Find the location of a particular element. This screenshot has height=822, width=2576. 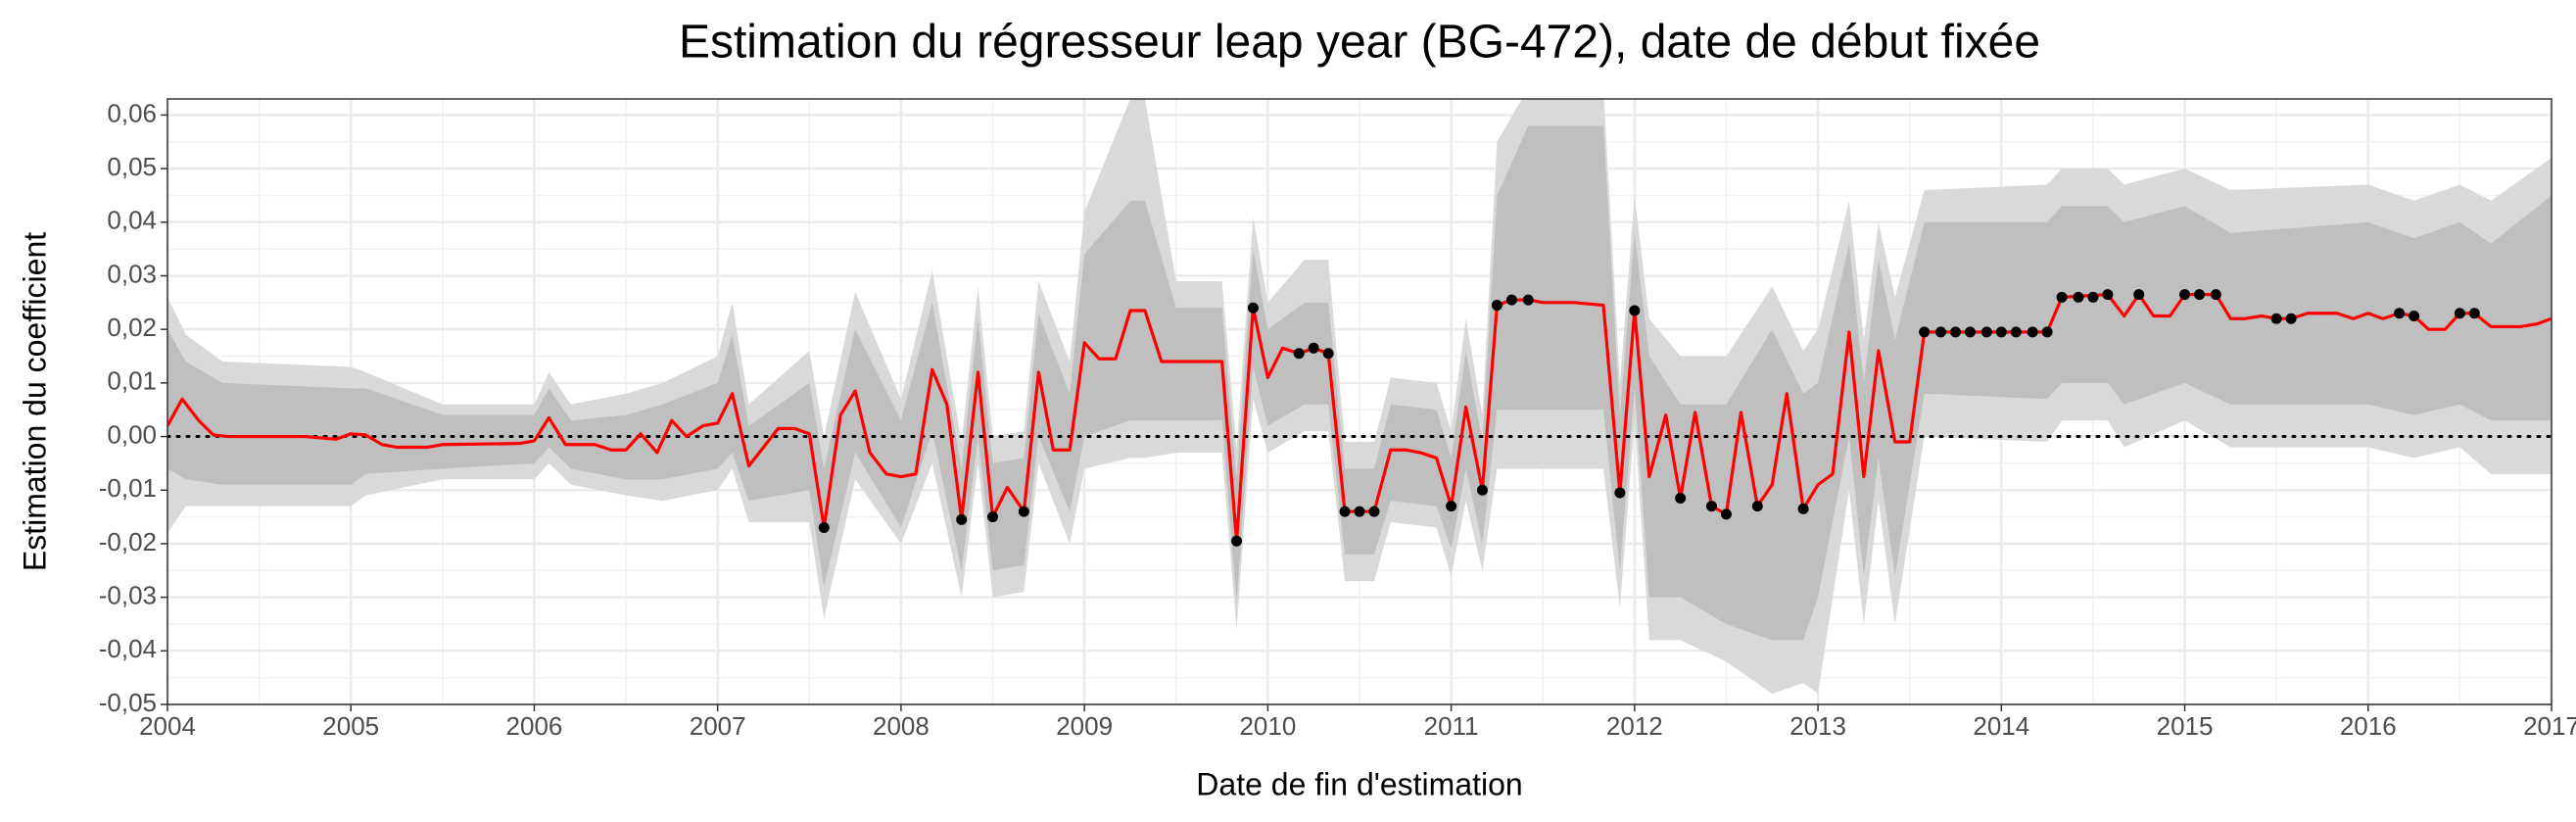

x-tick-label: 2008 is located at coordinates (901, 726).